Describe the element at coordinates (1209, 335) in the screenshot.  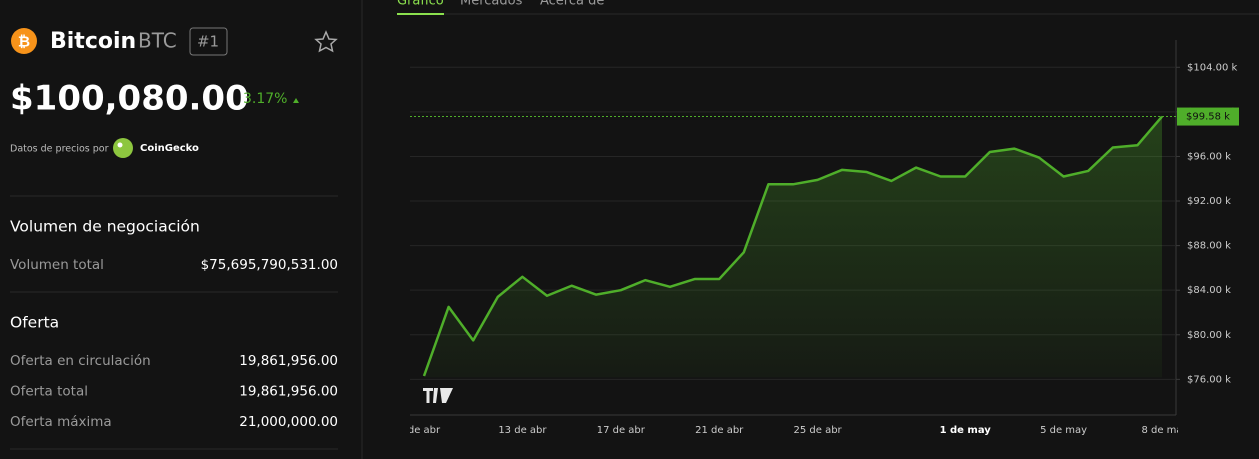
I see `y-tick-label: $80.00 k` at that location.